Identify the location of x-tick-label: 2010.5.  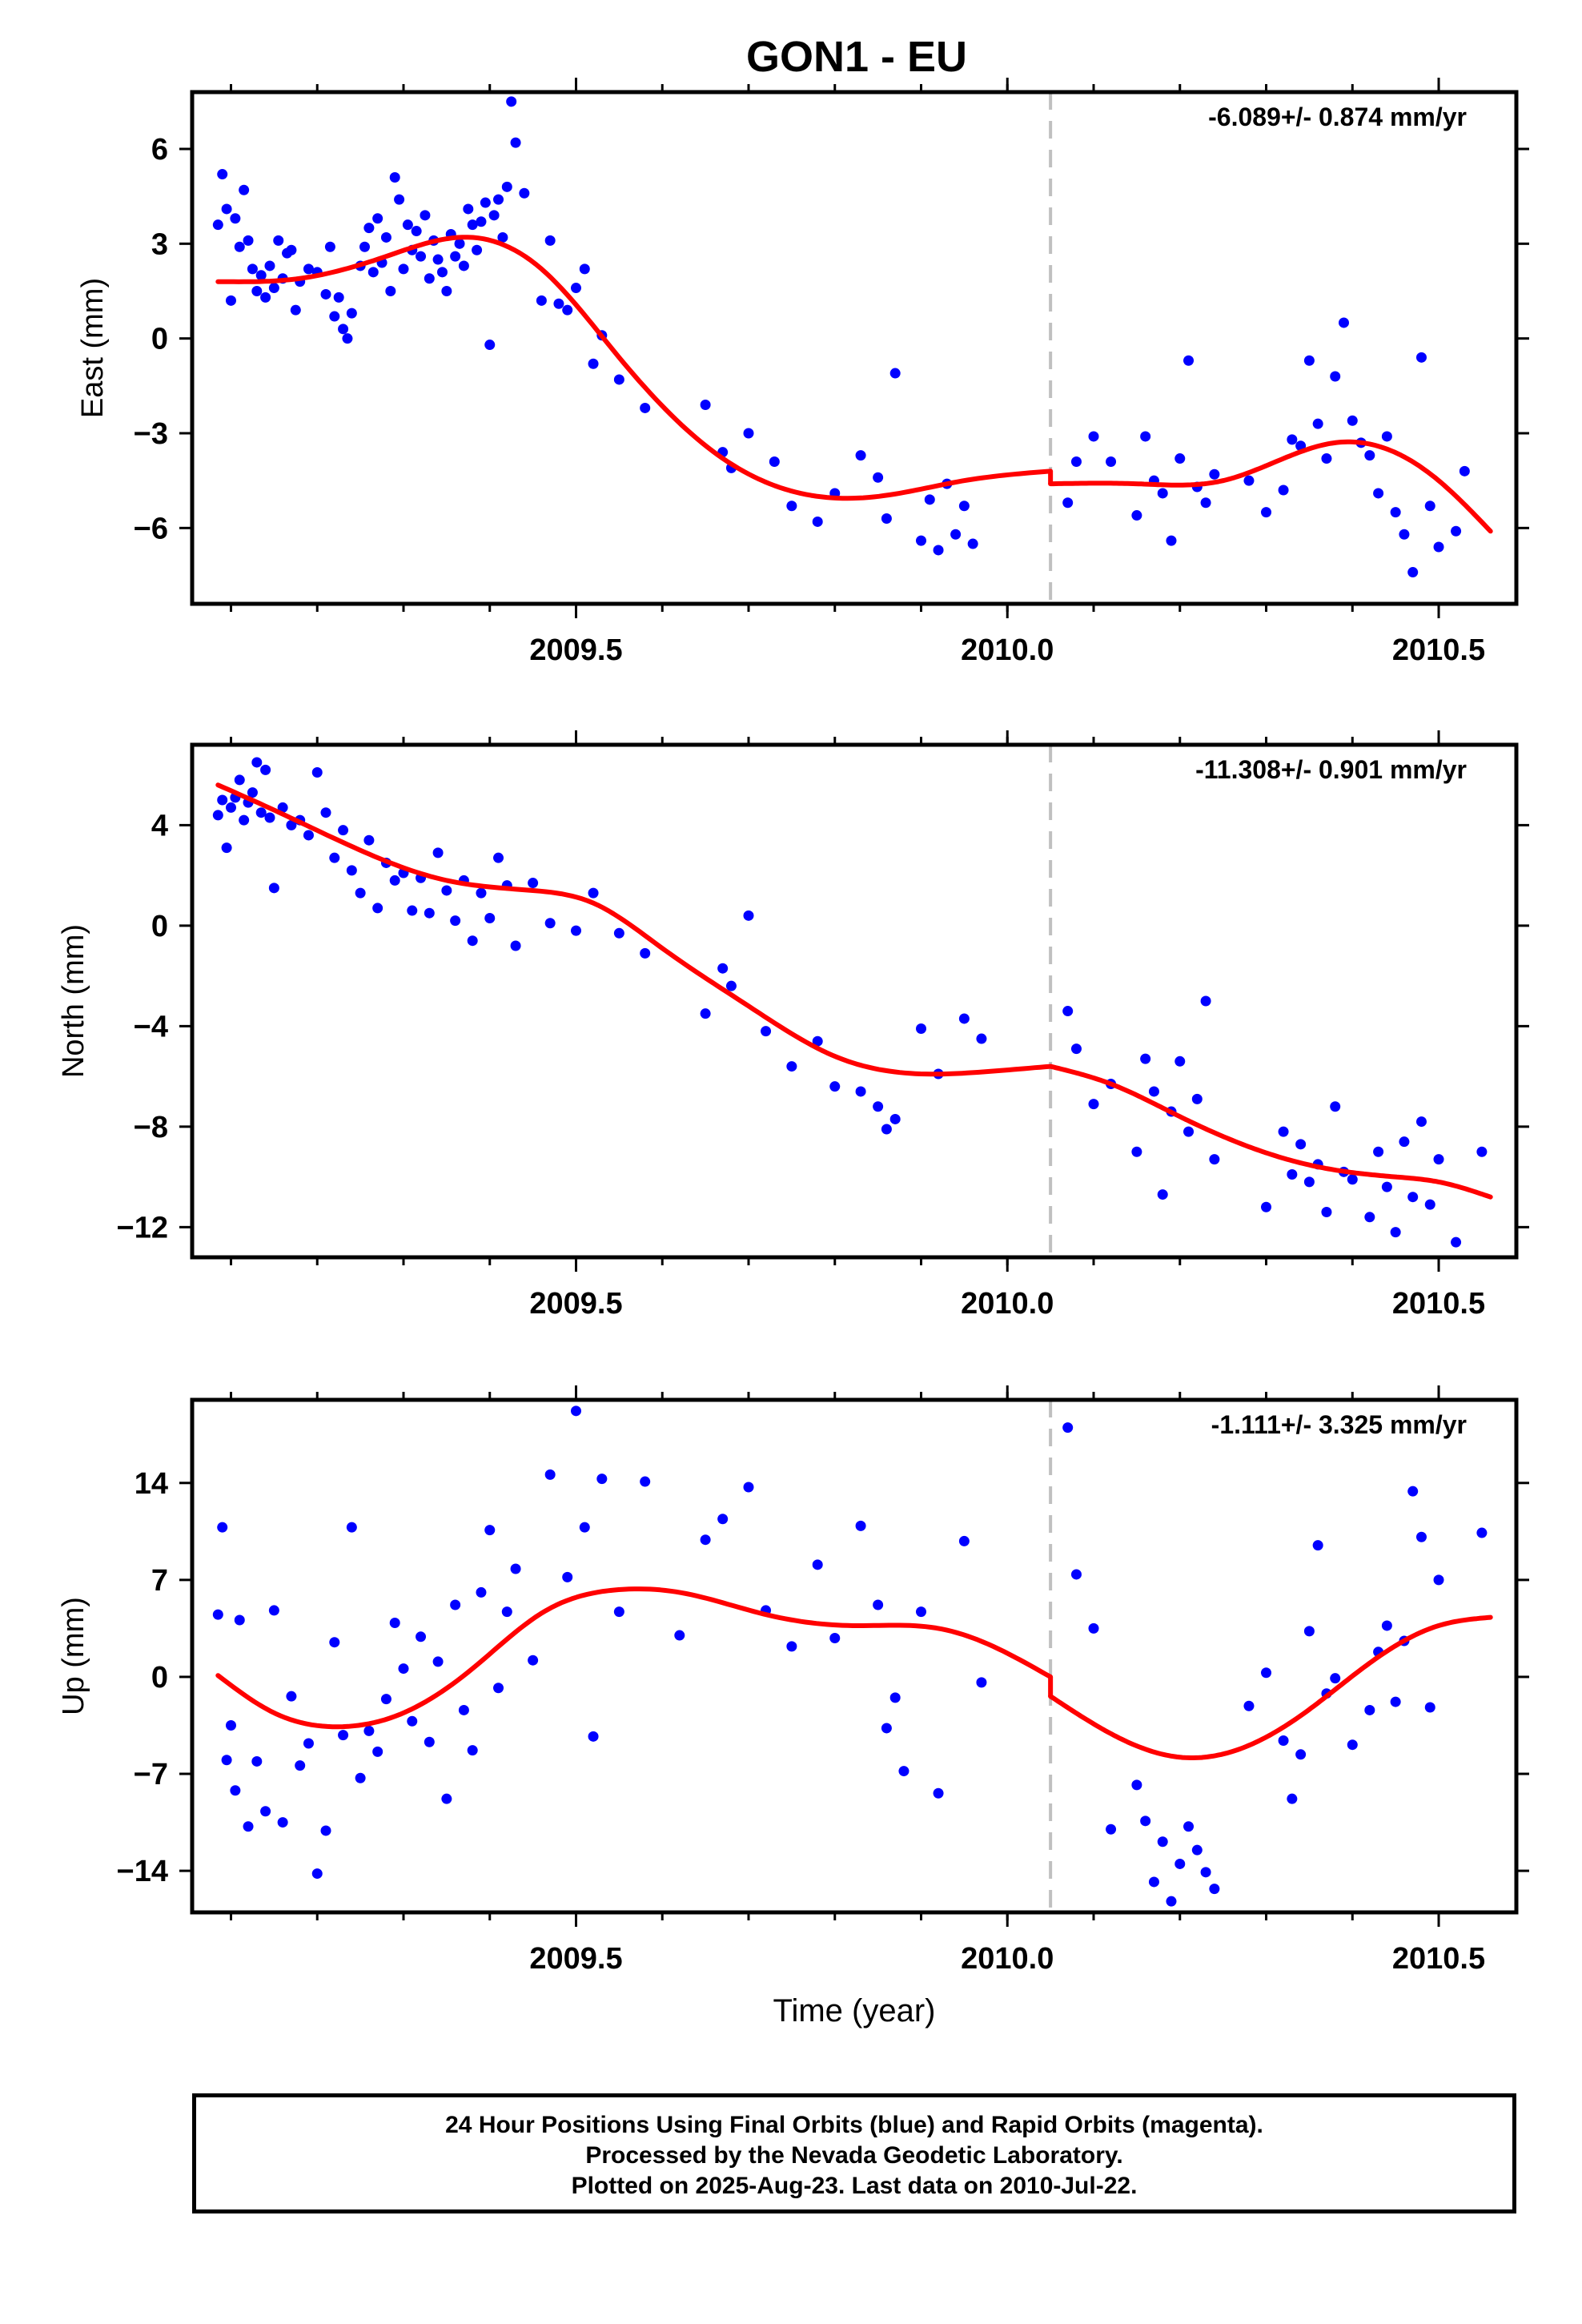
(1438, 1959).